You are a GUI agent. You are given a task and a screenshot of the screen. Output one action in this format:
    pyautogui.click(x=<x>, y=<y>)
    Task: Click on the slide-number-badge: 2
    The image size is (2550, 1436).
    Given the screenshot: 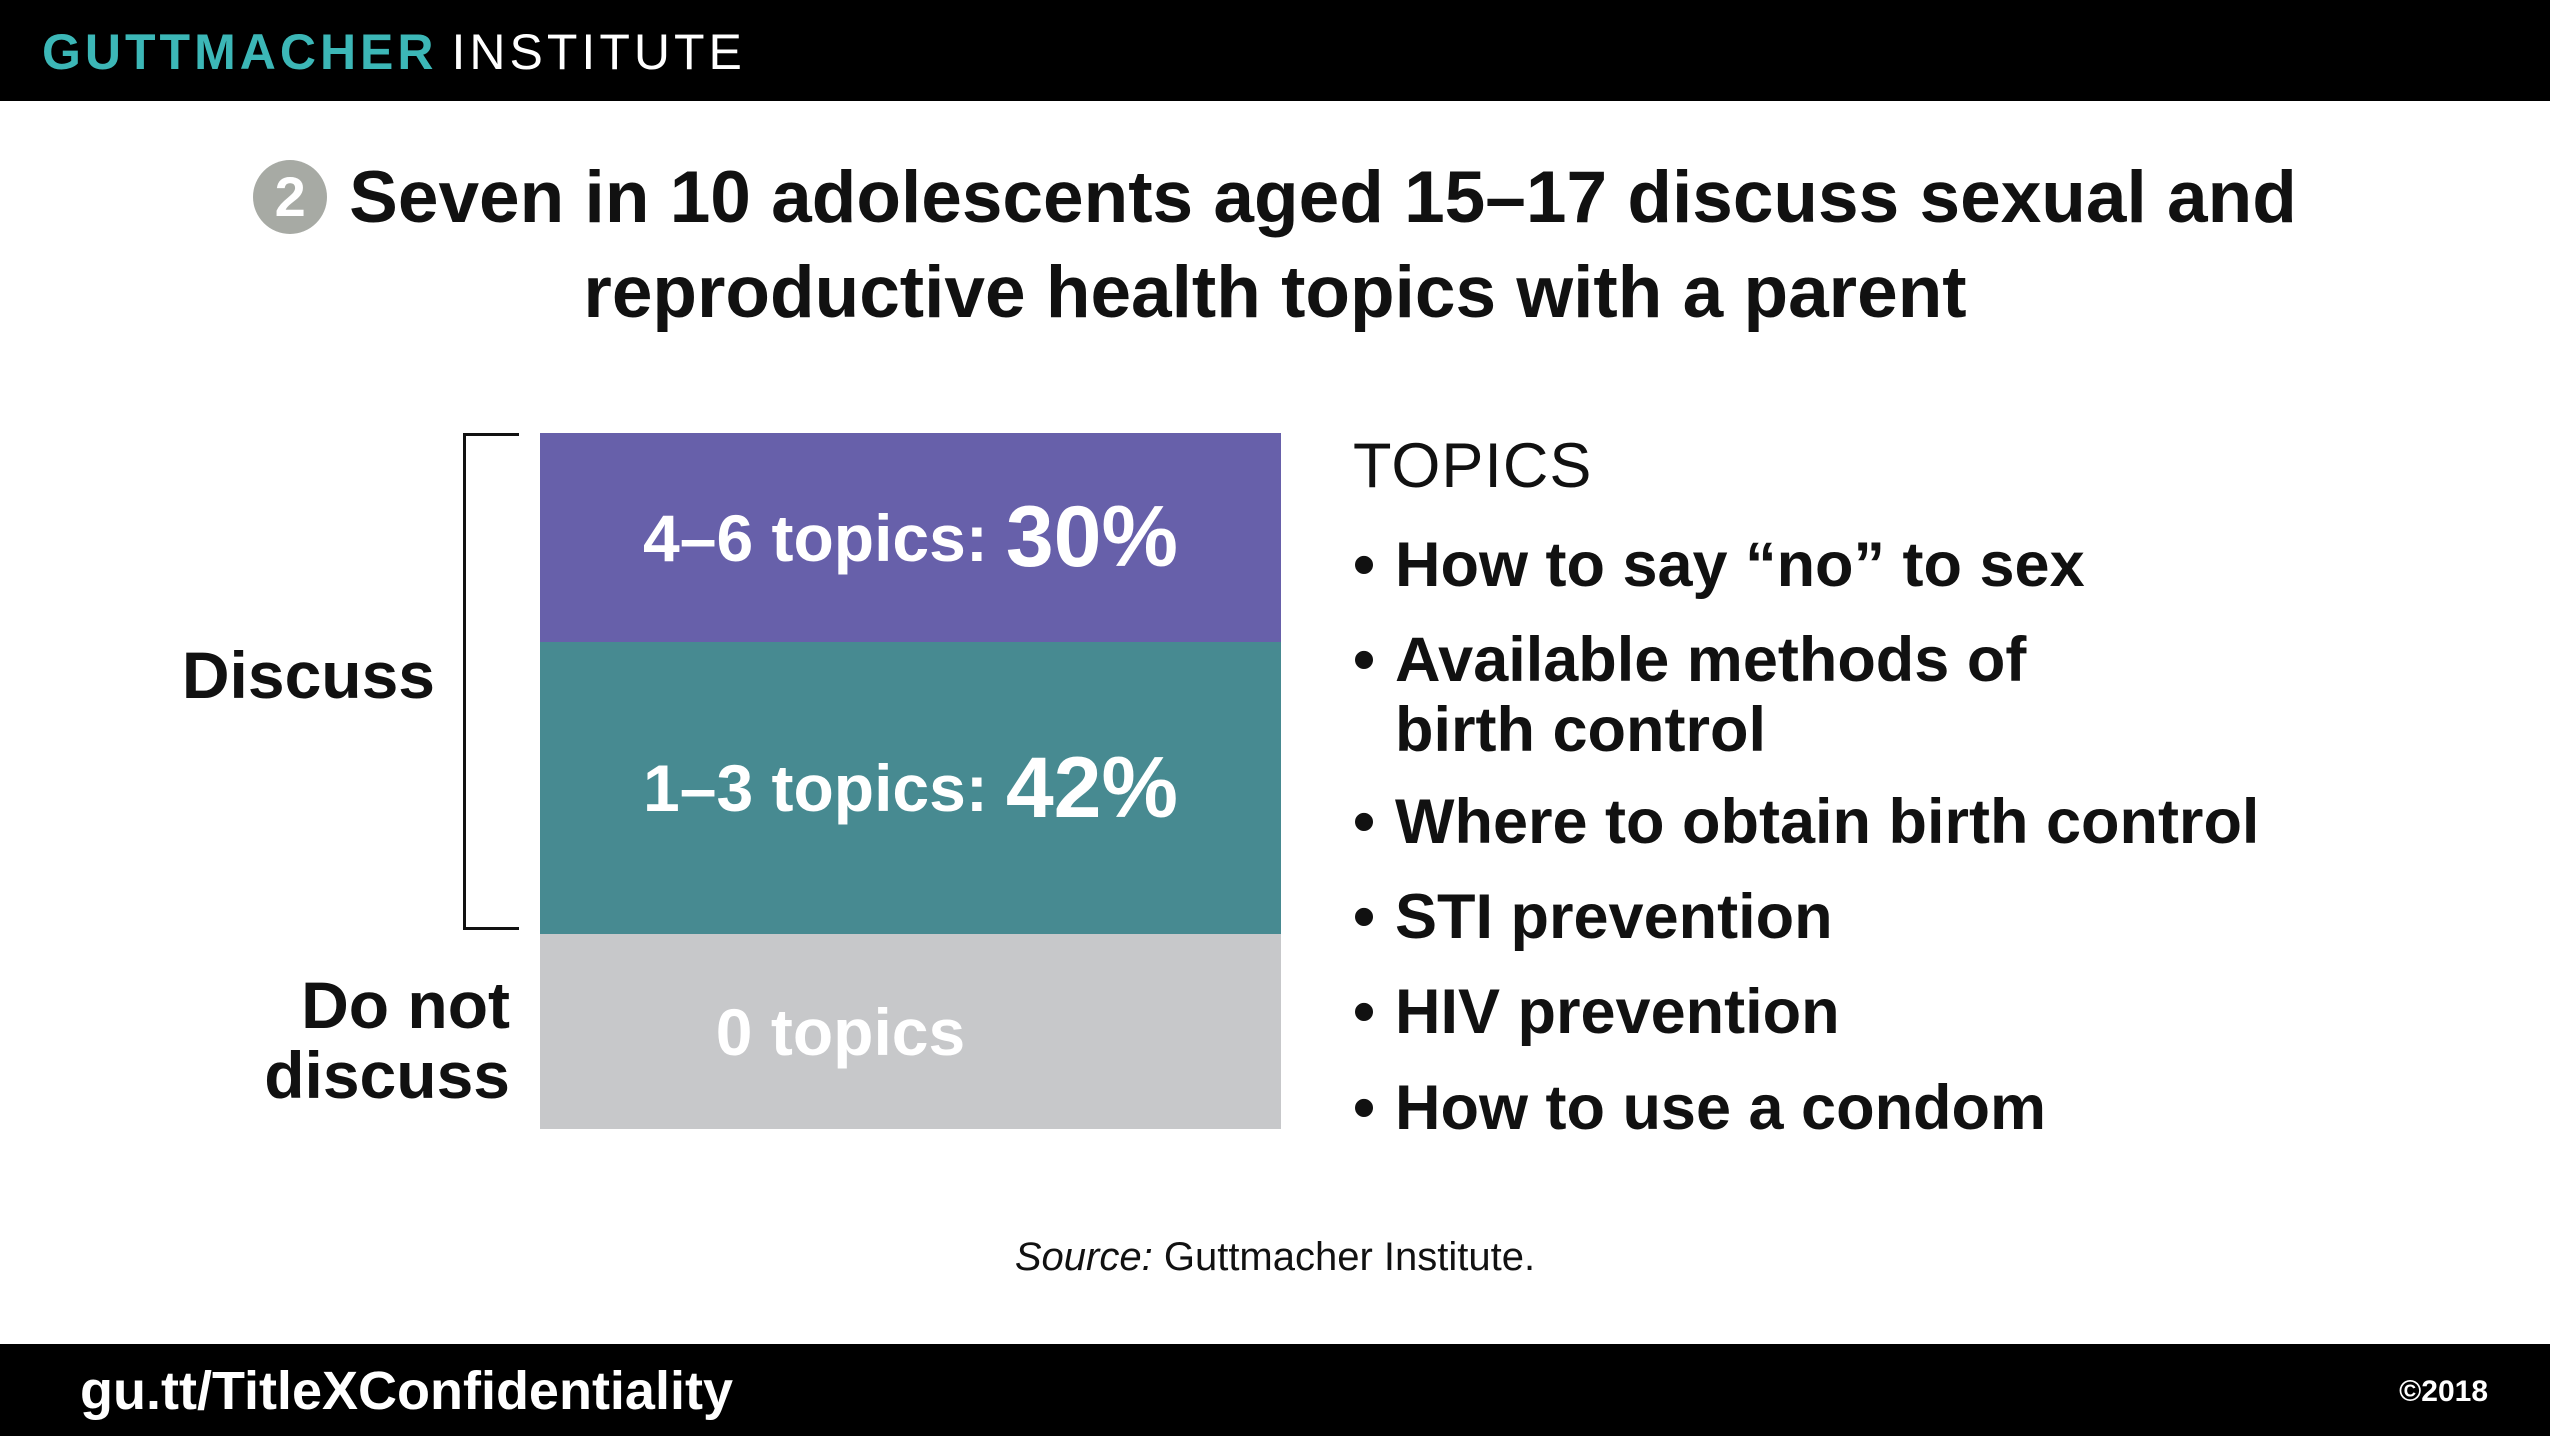 What is the action you would take?
    pyautogui.click(x=290, y=197)
    